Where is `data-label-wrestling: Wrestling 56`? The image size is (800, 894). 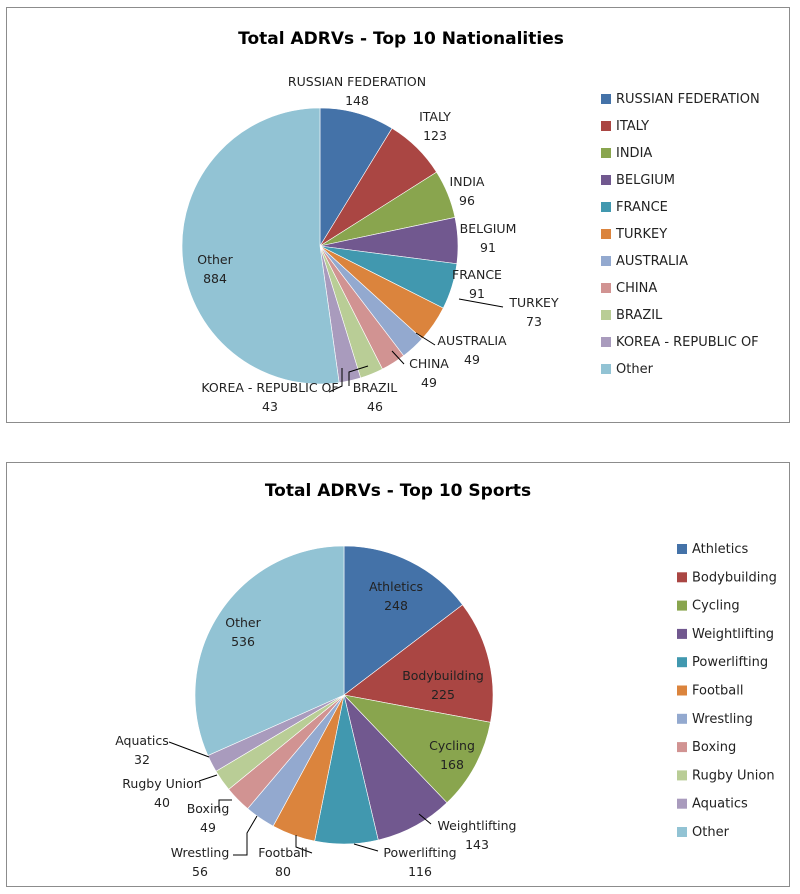 data-label-wrestling: Wrestling 56 is located at coordinates (200, 862).